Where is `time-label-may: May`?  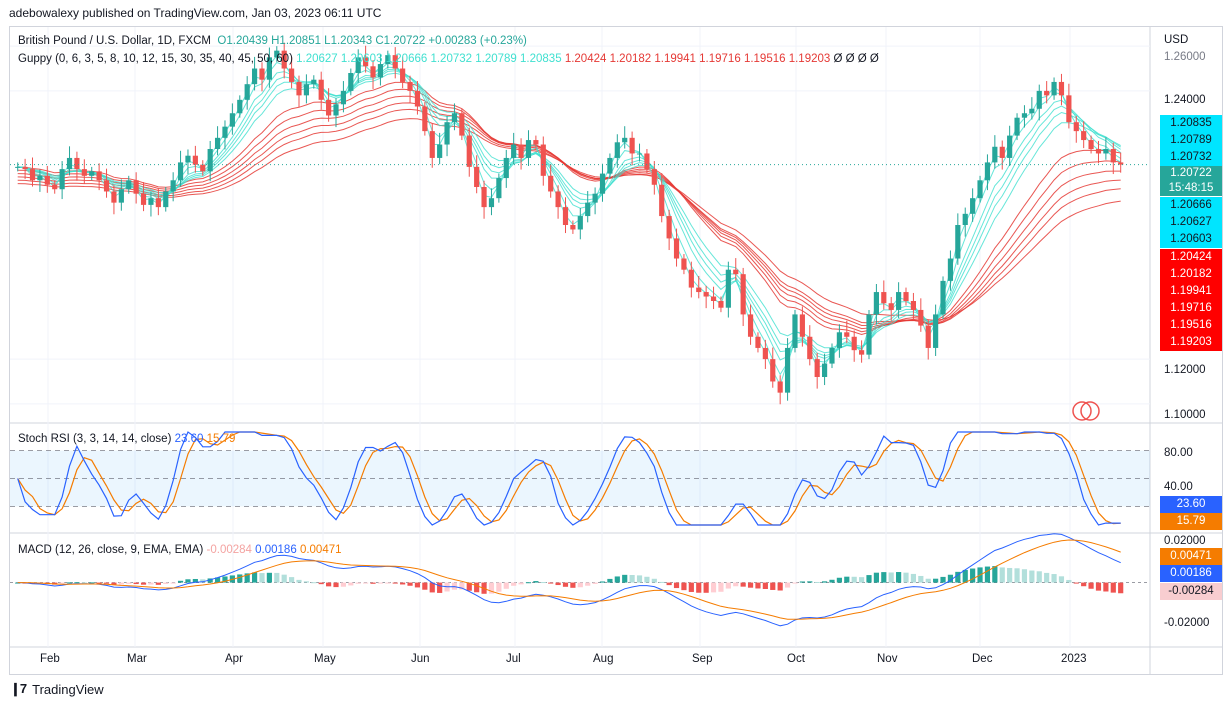 time-label-may: May is located at coordinates (325, 659).